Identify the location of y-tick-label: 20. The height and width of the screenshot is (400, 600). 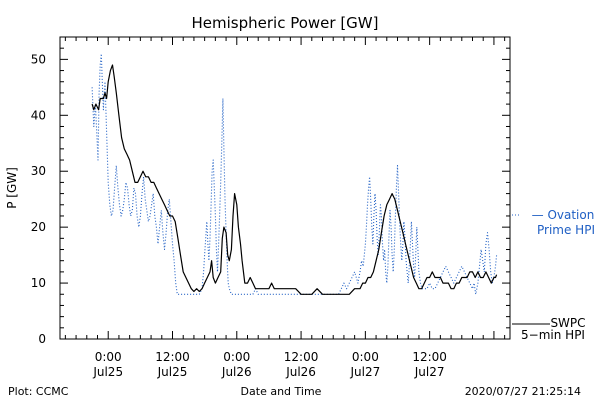
(38, 227).